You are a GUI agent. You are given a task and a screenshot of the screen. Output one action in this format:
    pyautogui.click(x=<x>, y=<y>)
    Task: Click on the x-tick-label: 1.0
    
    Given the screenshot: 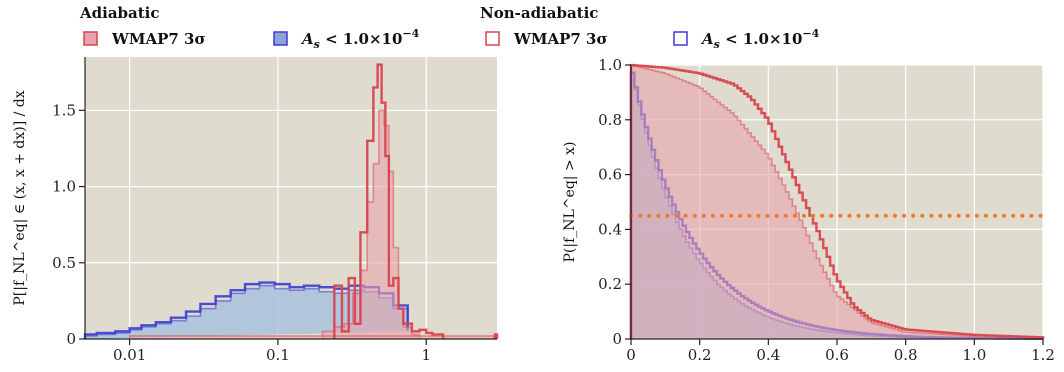 What is the action you would take?
    pyautogui.click(x=974, y=355)
    